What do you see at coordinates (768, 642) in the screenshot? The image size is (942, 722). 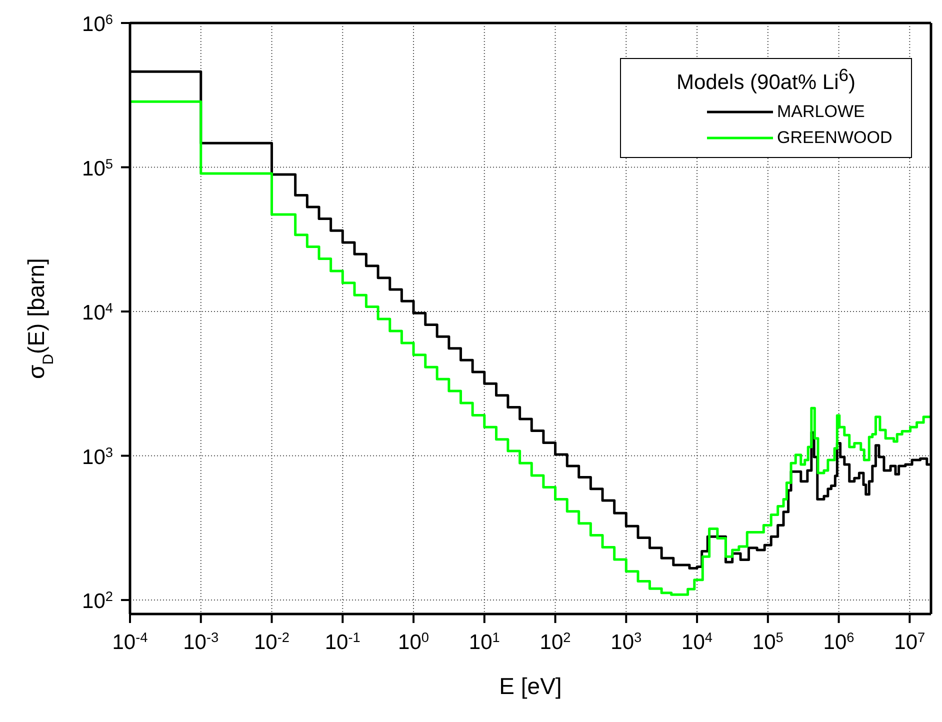 I see `x-tick-label: 10$^{5}$` at bounding box center [768, 642].